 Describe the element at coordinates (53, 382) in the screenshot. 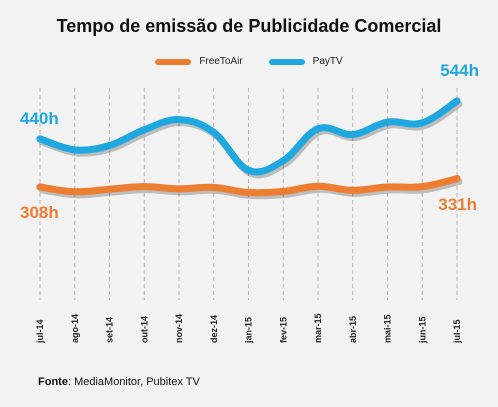

I see `source-label: Fonte` at that location.